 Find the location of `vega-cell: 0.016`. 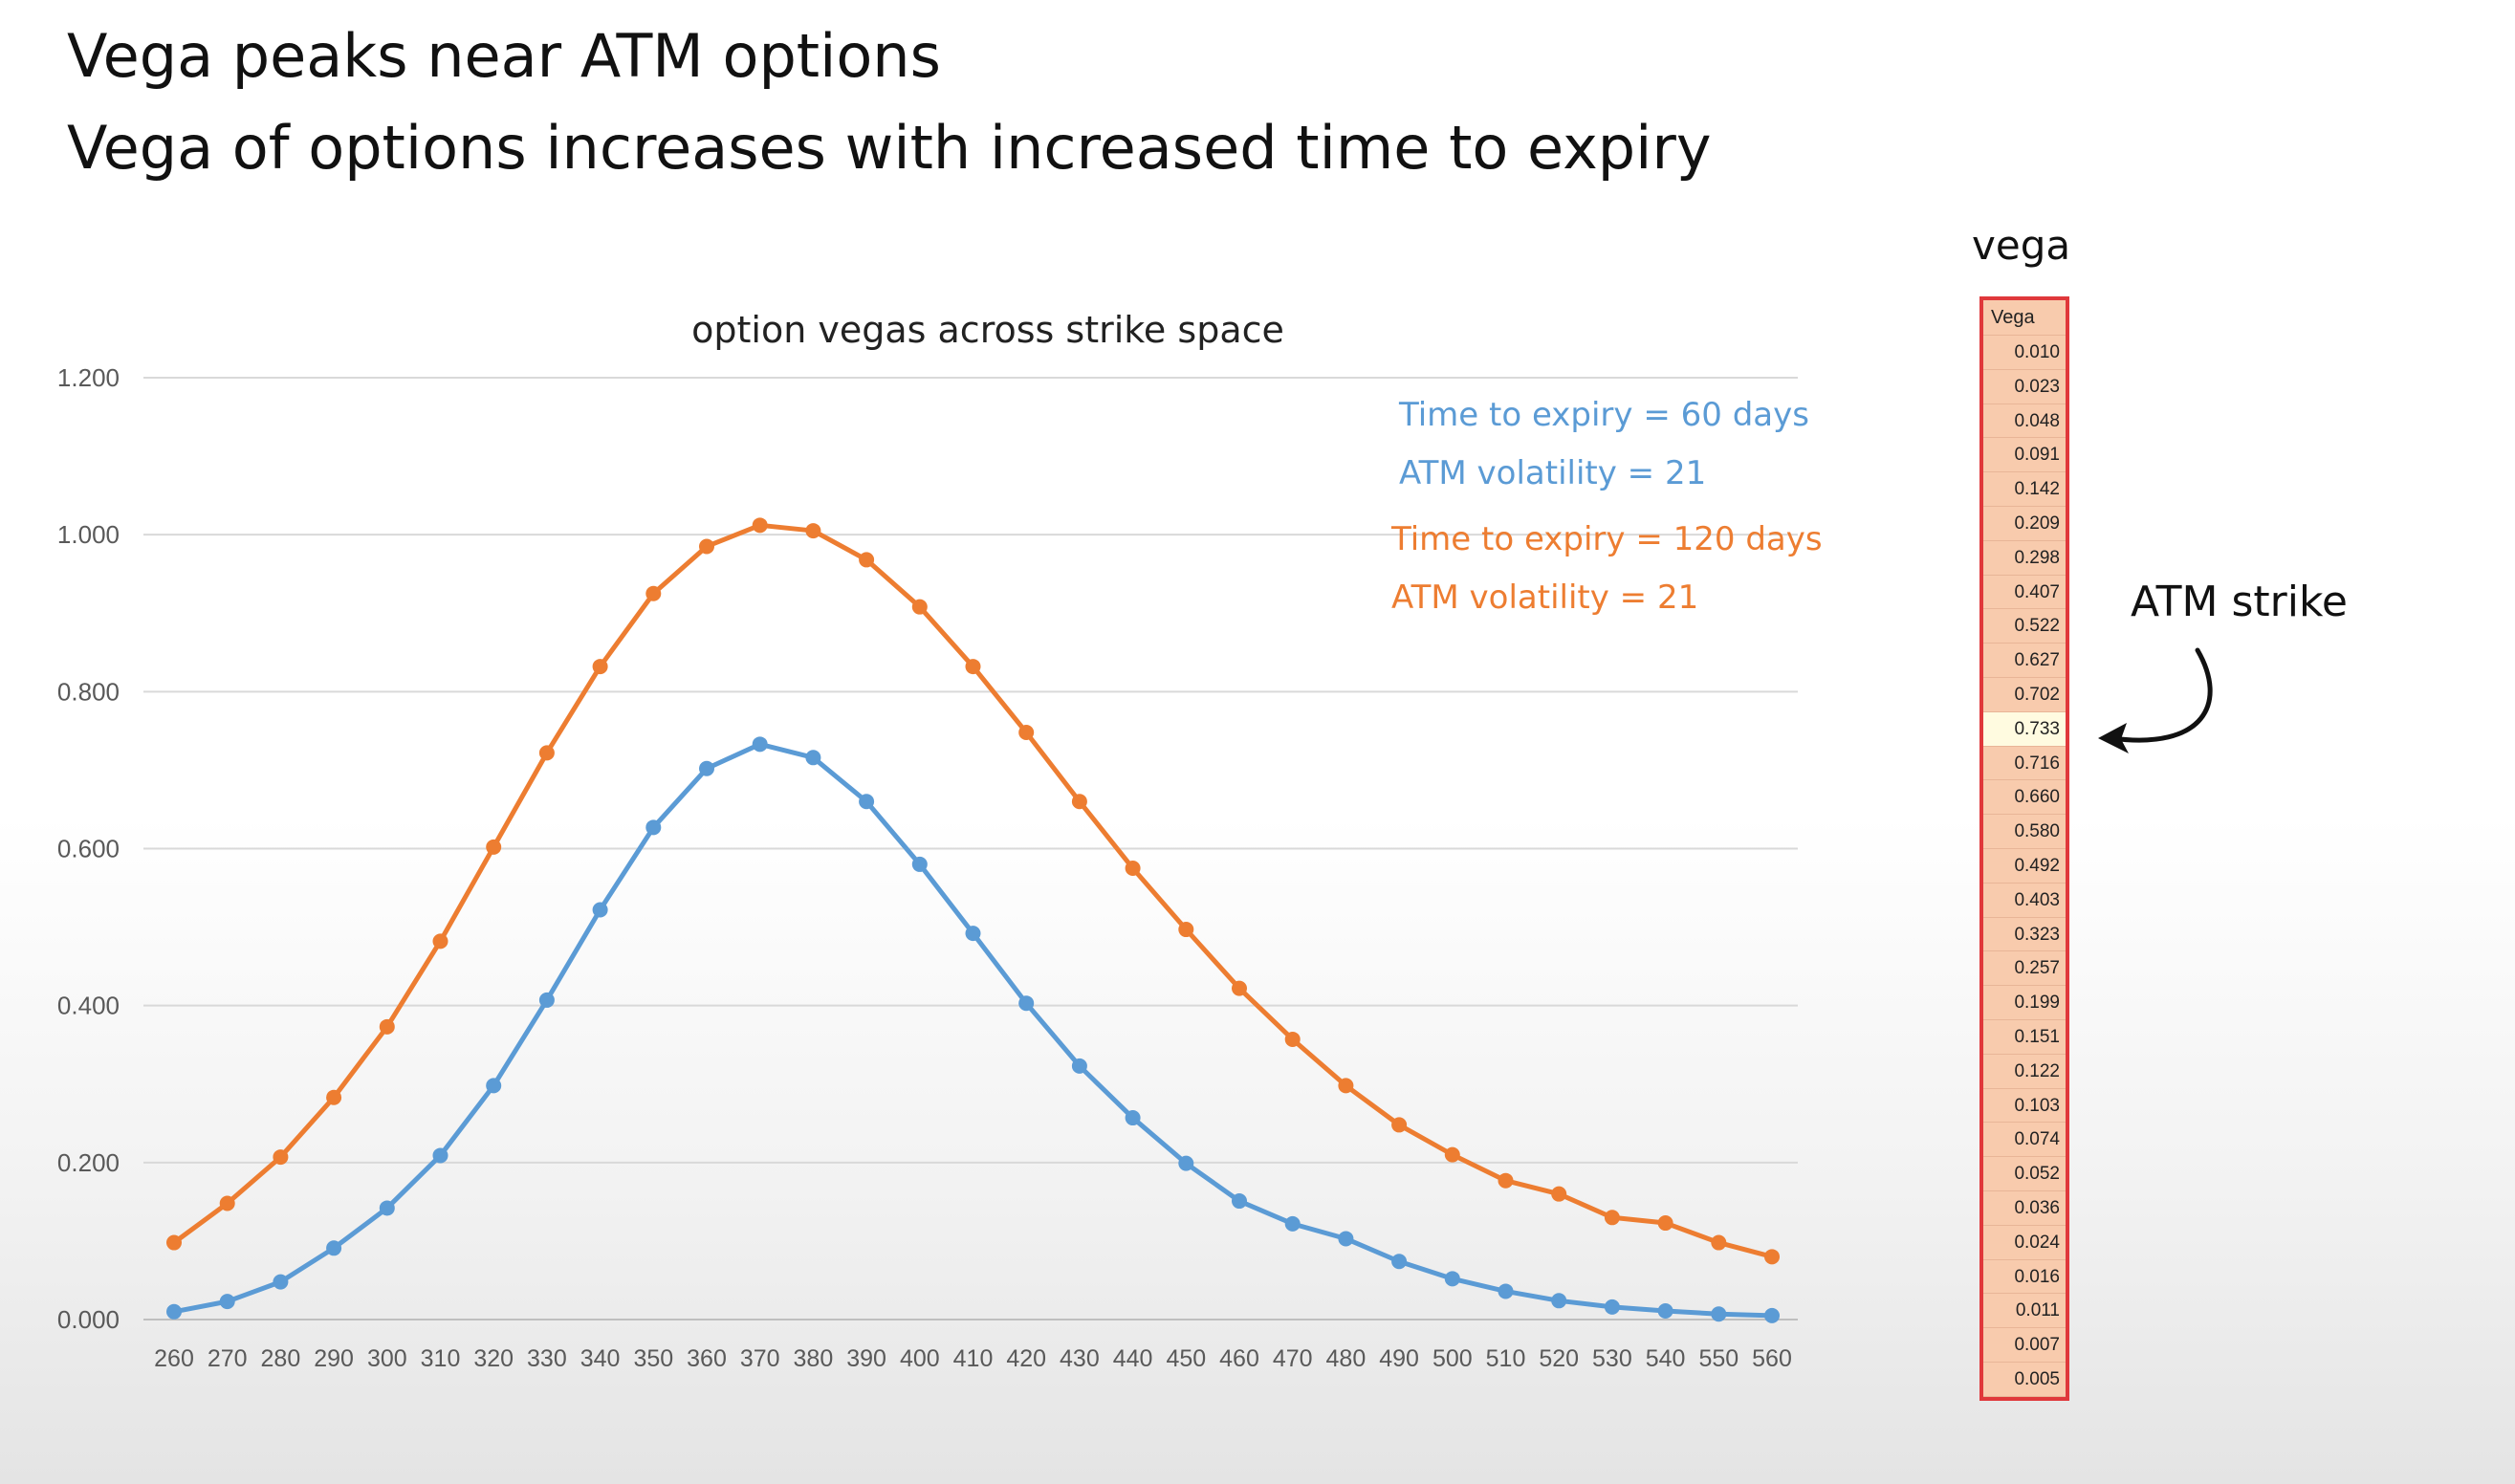

vega-cell: 0.016 is located at coordinates (2025, 1277).